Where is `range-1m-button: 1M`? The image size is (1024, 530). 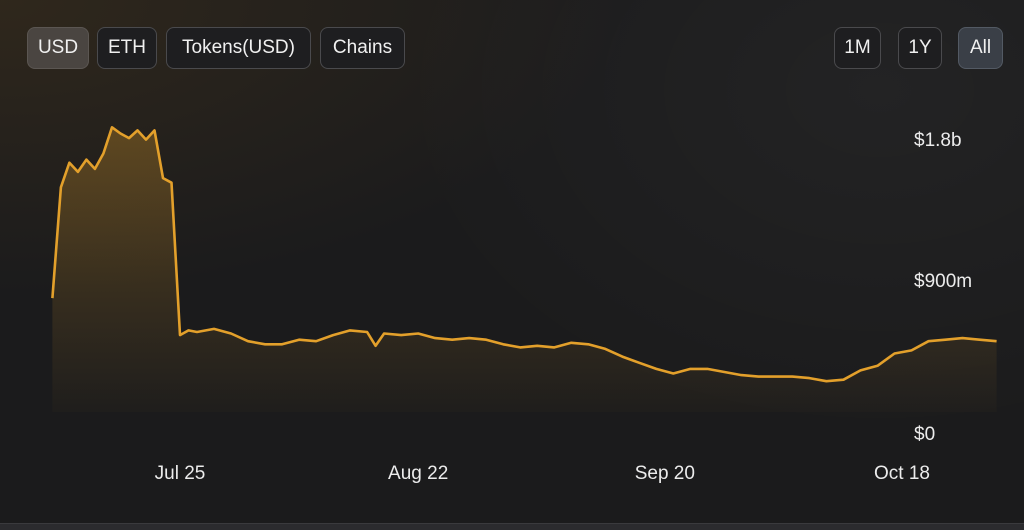
range-1m-button: 1M is located at coordinates (857, 48).